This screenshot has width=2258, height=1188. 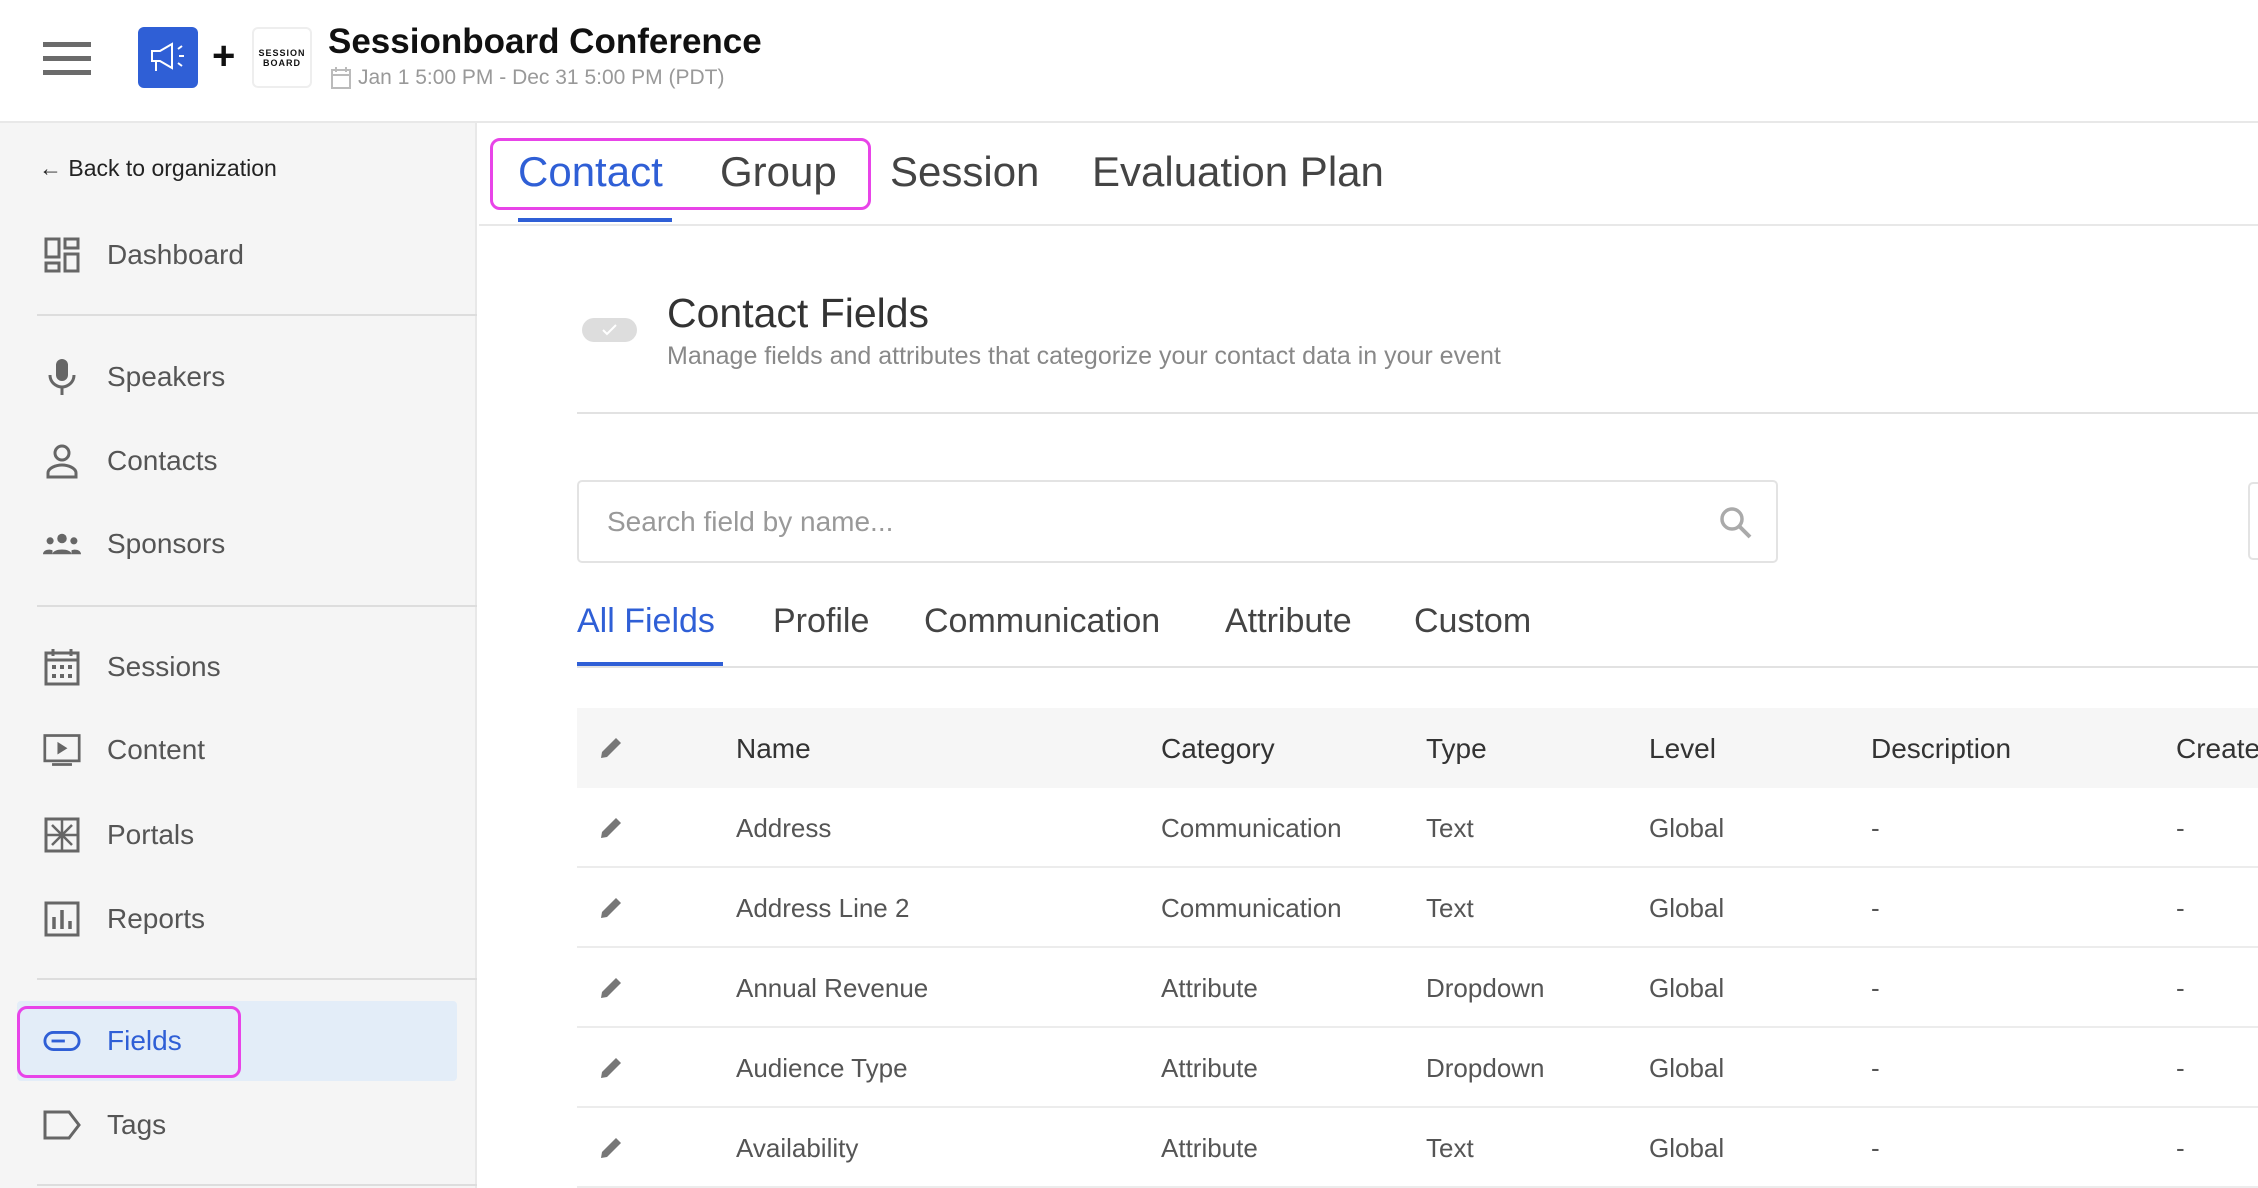 What do you see at coordinates (1736, 523) in the screenshot?
I see `search-icon` at bounding box center [1736, 523].